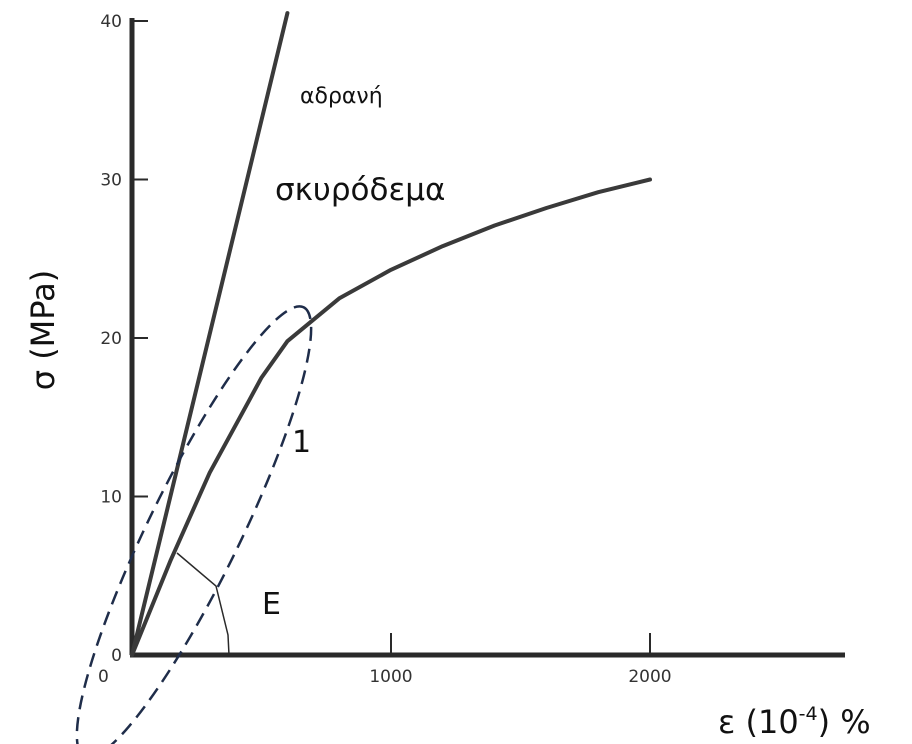  What do you see at coordinates (116, 656) in the screenshot?
I see `y-tick-label: 0` at bounding box center [116, 656].